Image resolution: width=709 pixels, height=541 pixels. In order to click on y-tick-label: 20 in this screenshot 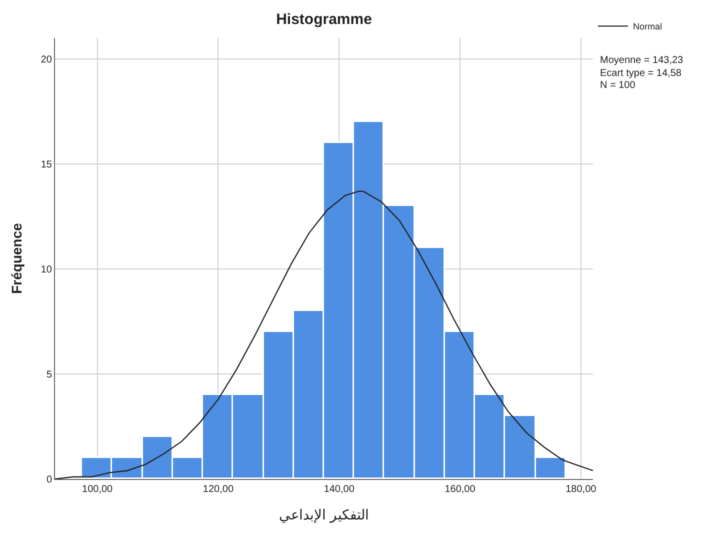, I will do `click(46, 60)`.